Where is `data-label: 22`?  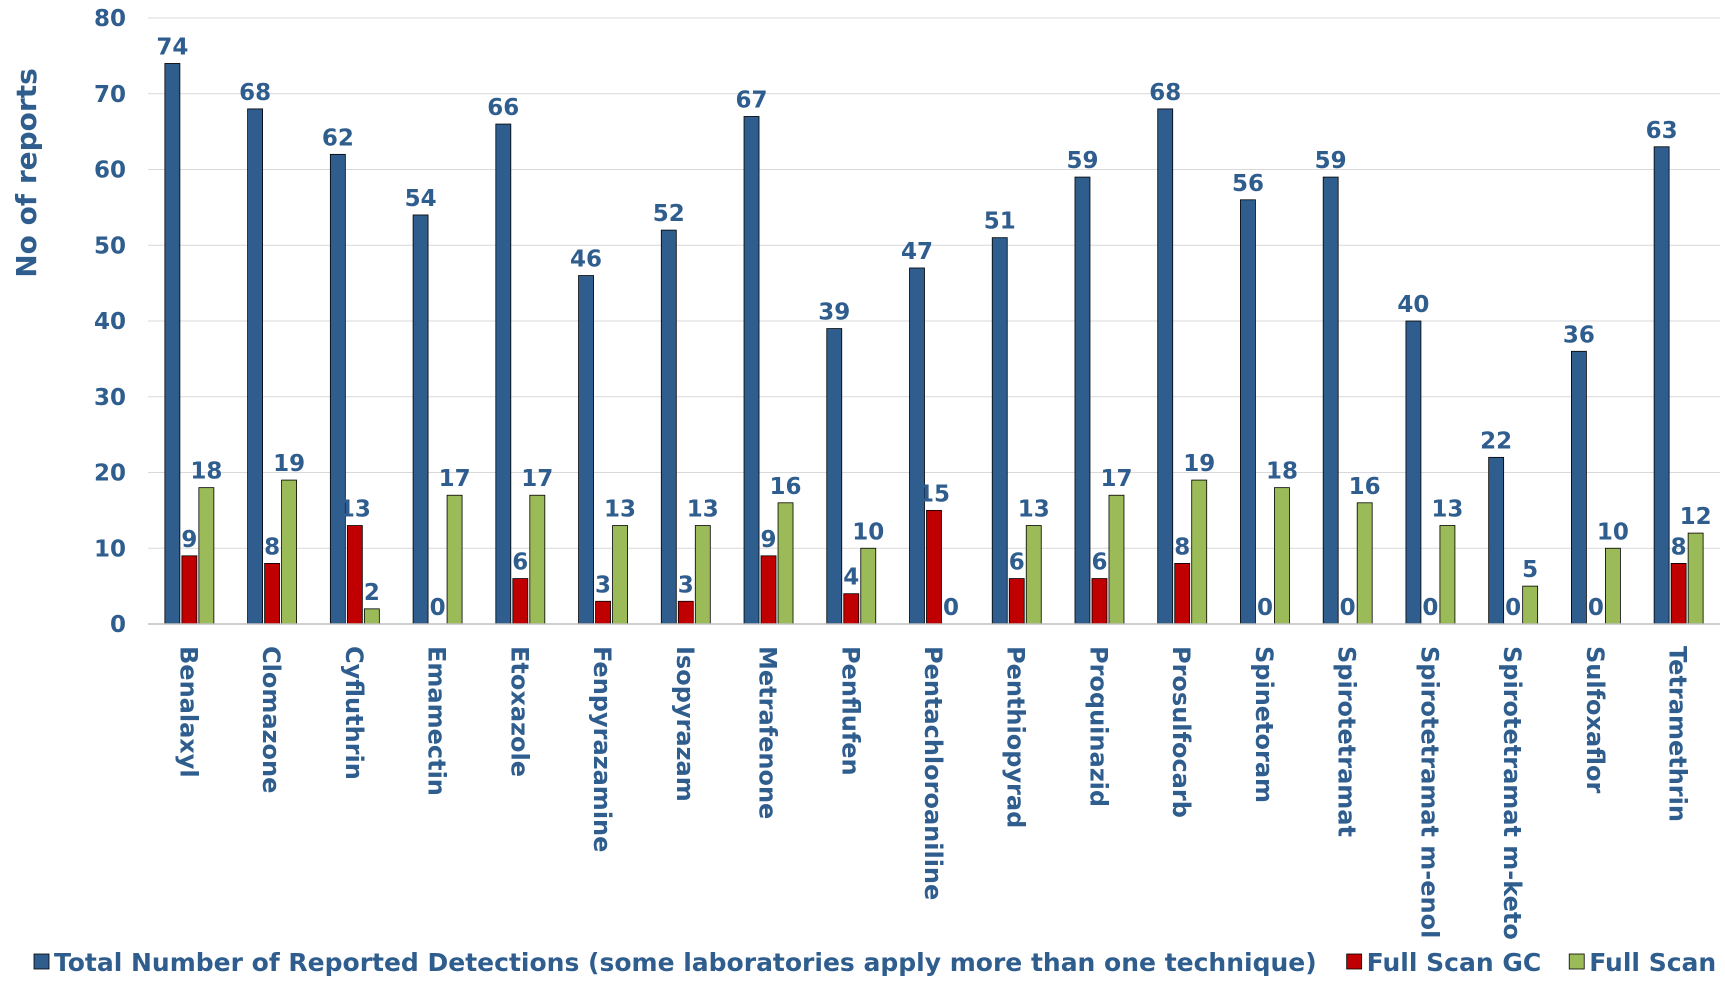 data-label: 22 is located at coordinates (1496, 441).